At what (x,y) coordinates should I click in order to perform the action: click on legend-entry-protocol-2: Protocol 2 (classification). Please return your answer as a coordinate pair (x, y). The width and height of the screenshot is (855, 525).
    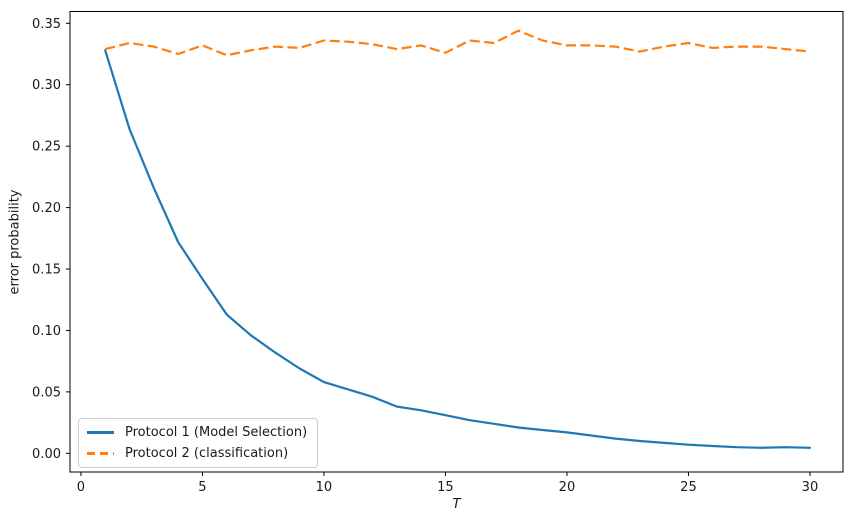
    Looking at the image, I should click on (197, 453).